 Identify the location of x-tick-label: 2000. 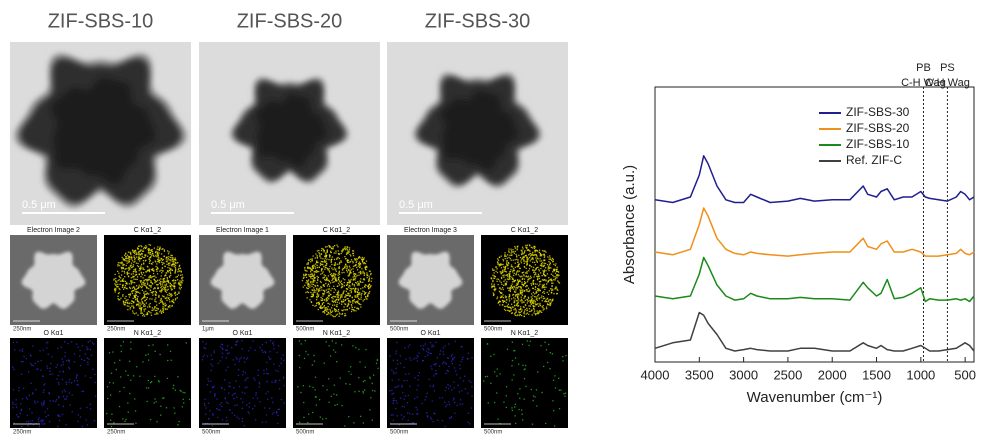
(832, 374).